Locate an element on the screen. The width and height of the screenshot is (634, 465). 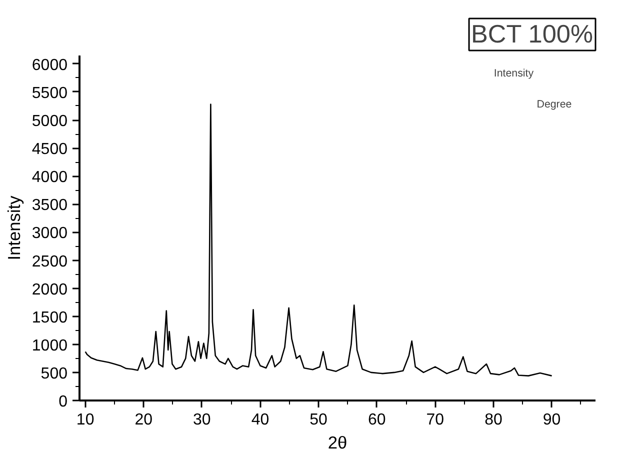
y-tick-label: 5000 is located at coordinates (50, 121).